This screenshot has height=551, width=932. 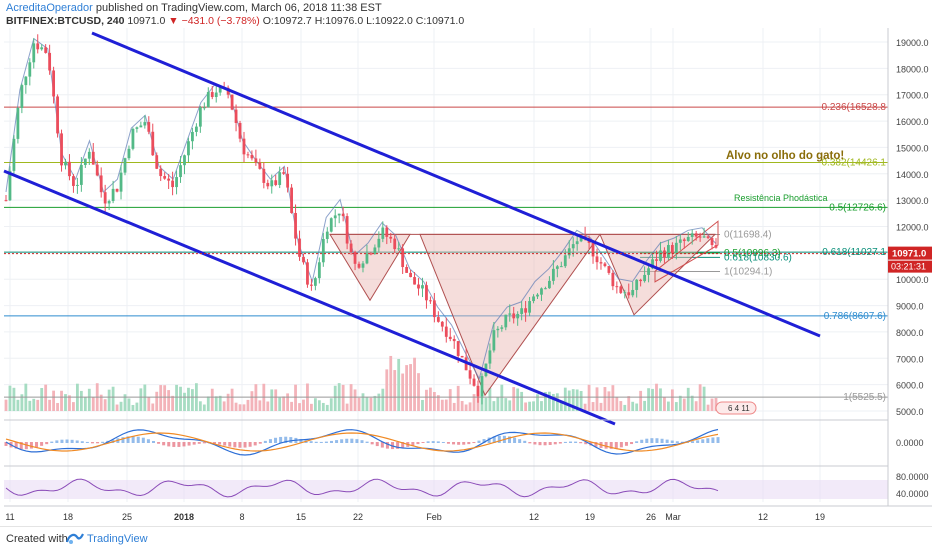 What do you see at coordinates (910, 333) in the screenshot?
I see `y-tick-label: 8000.0` at bounding box center [910, 333].